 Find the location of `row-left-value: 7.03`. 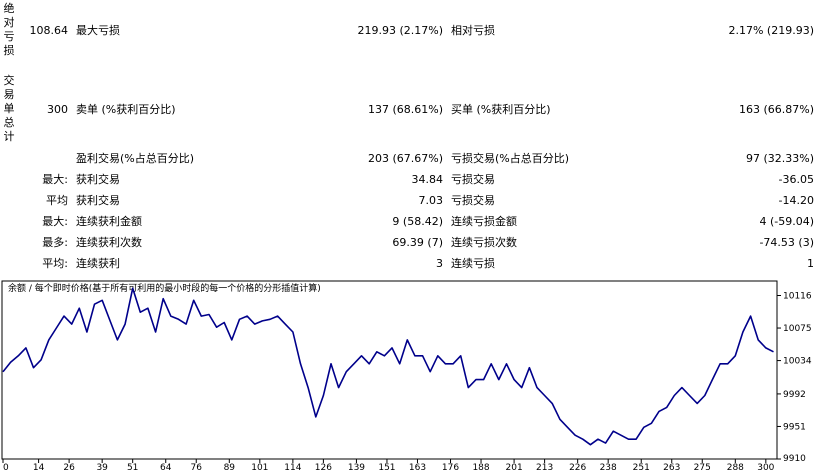

row-left-value: 7.03 is located at coordinates (431, 200).